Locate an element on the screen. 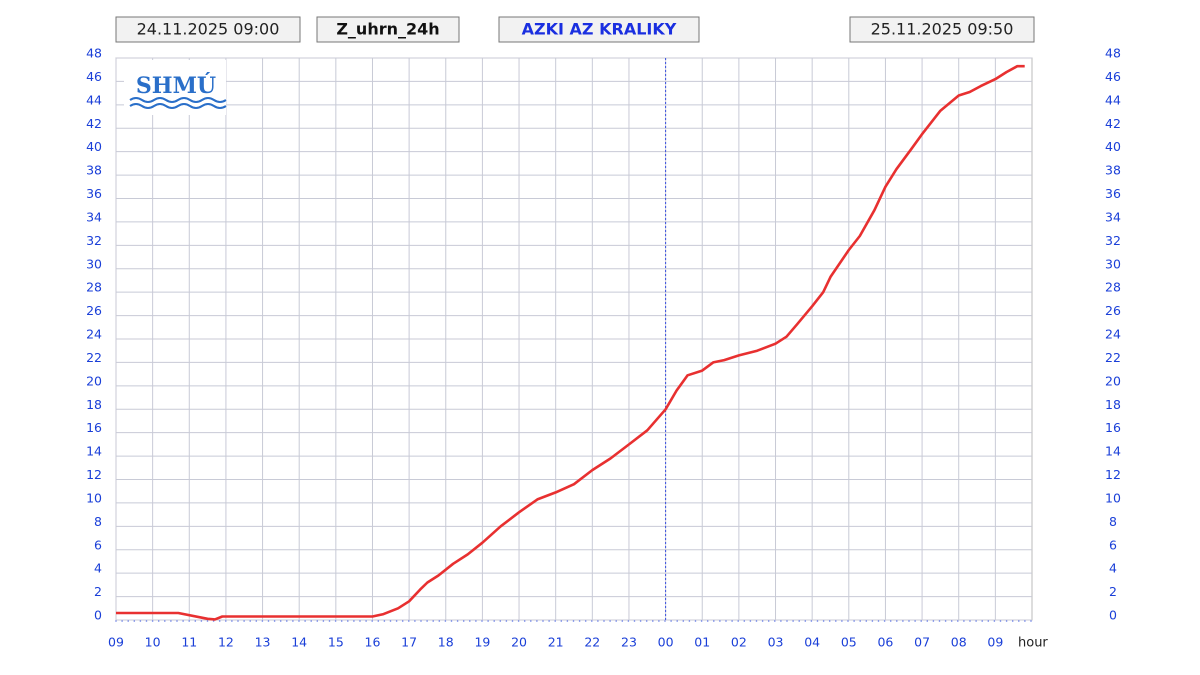 The width and height of the screenshot is (1200, 675). y-tick-label: 12 is located at coordinates (94, 474).